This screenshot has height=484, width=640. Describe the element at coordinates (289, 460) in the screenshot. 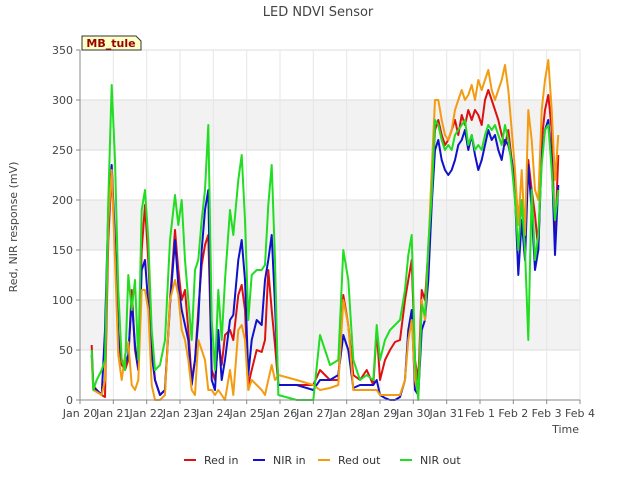

I see `legend-label: NIR in` at that location.